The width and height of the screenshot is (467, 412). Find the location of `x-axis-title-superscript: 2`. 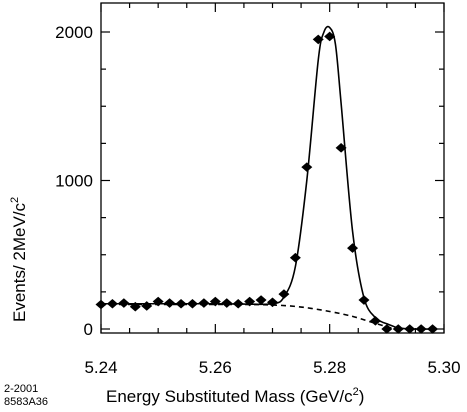

x-axis-title-superscript: 2 is located at coordinates (356, 392).